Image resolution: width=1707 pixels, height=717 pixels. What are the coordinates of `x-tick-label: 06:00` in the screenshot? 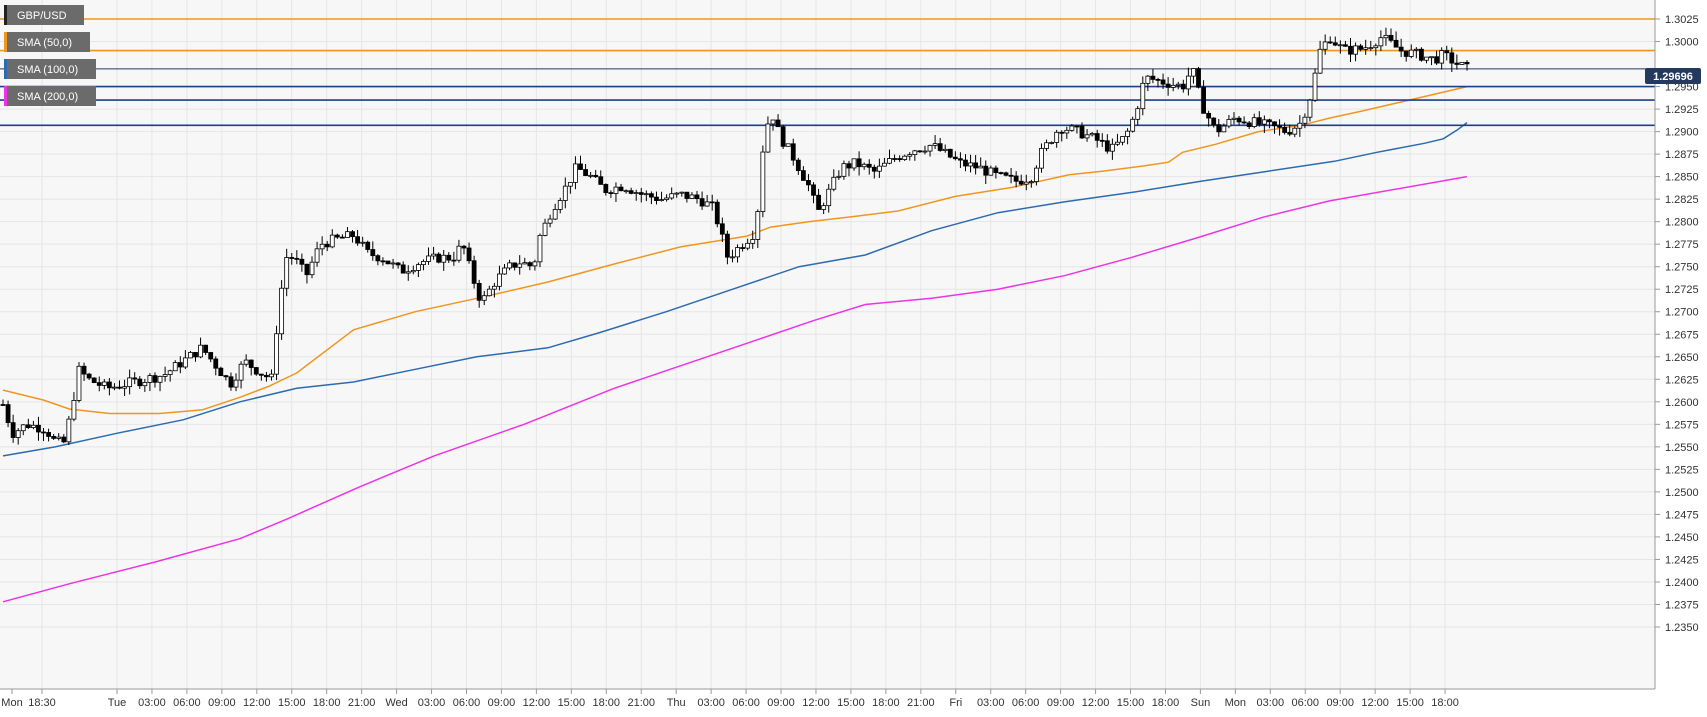 It's located at (1305, 703).